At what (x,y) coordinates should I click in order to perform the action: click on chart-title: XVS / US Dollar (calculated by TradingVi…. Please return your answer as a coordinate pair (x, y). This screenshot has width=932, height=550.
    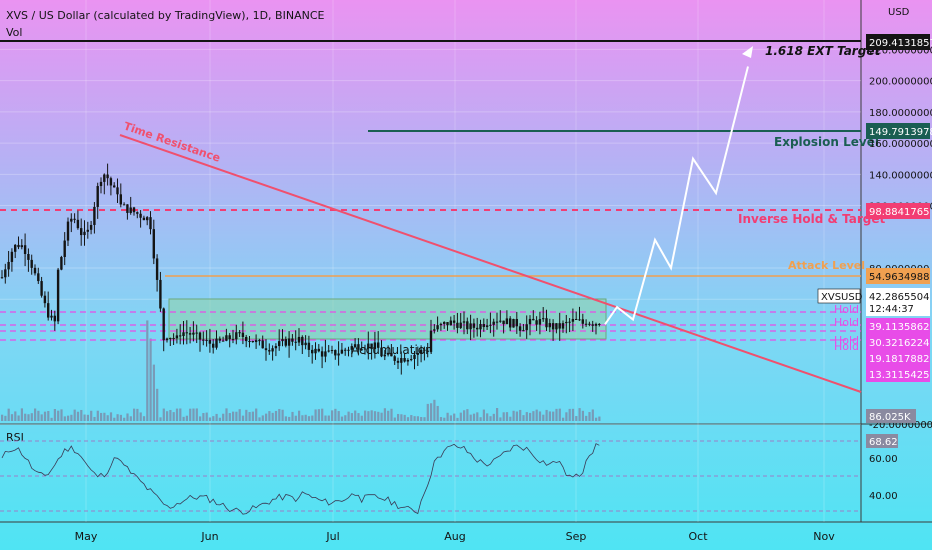
    Looking at the image, I should click on (165, 15).